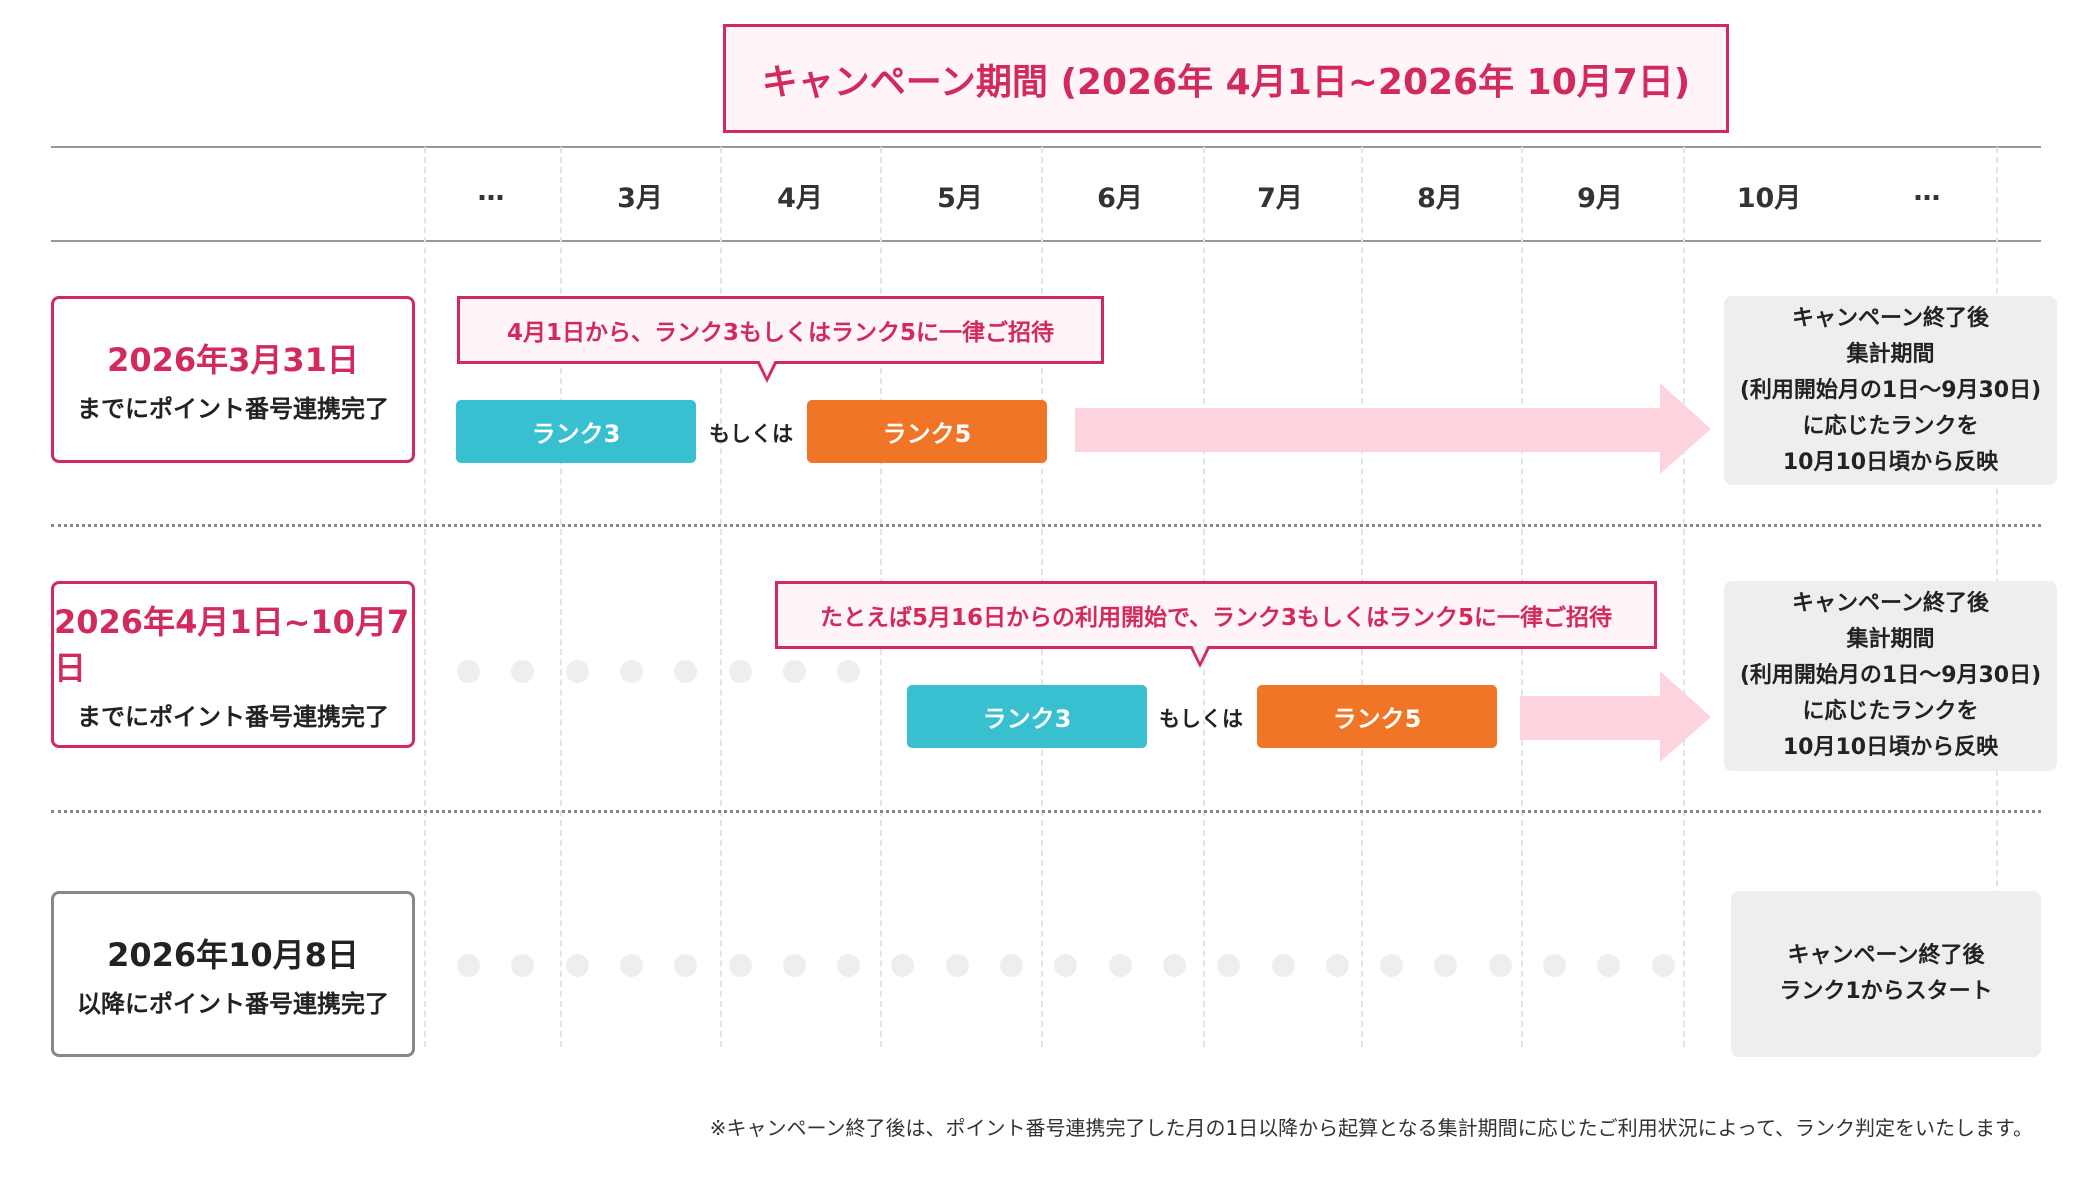 The width and height of the screenshot is (2080, 1182). I want to click on campaign-period-title: キャンペーン期間 (2026年 4月1日~2026年 10月7日), so click(1226, 78).